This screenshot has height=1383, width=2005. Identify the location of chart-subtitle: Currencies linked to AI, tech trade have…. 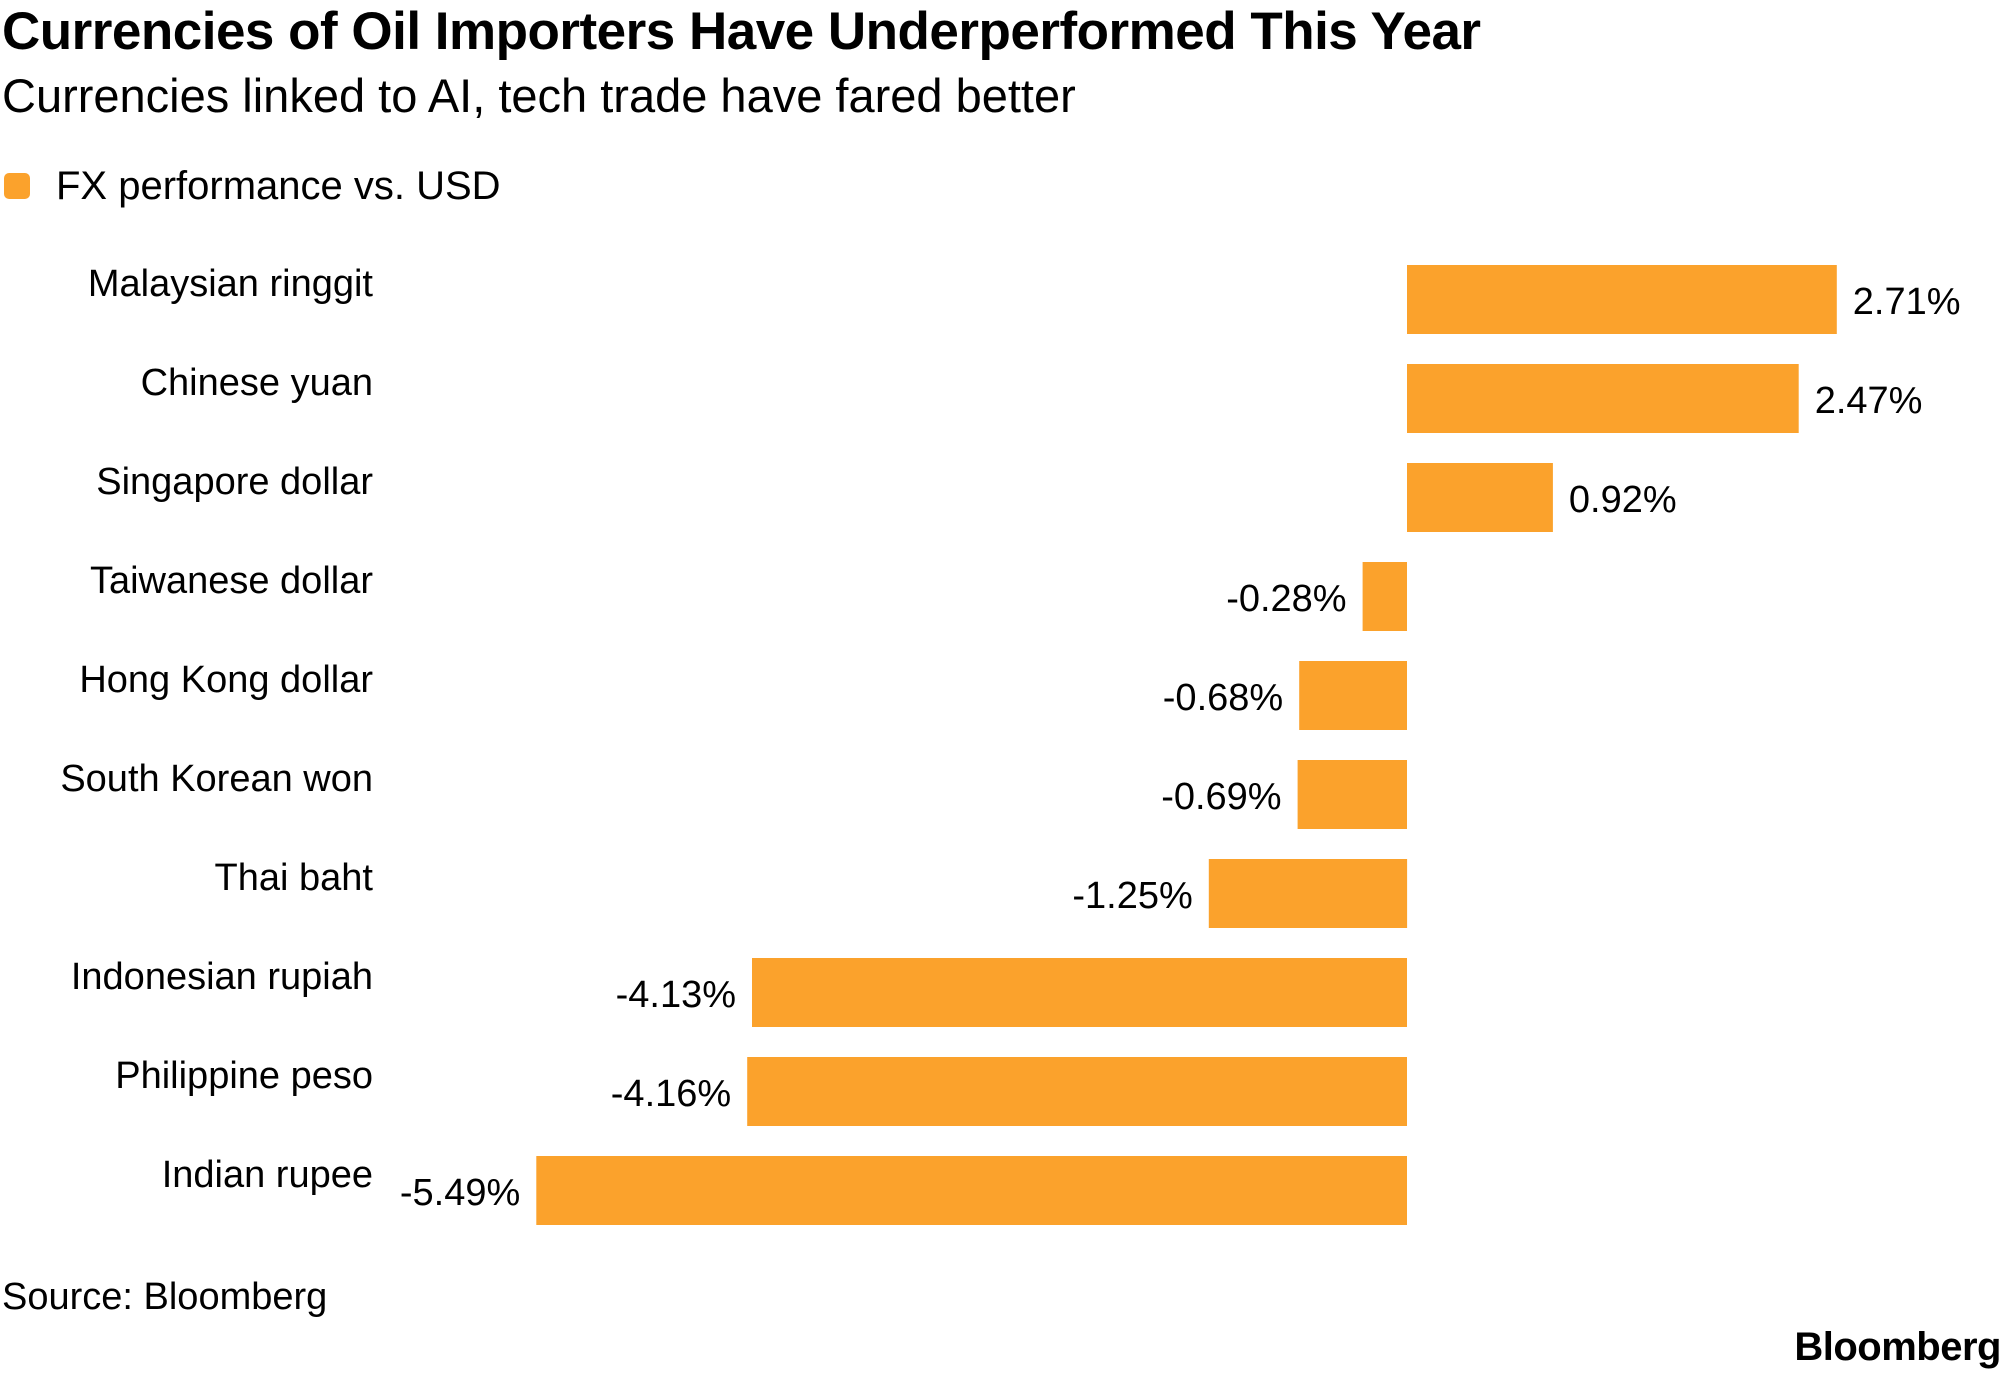
(539, 95).